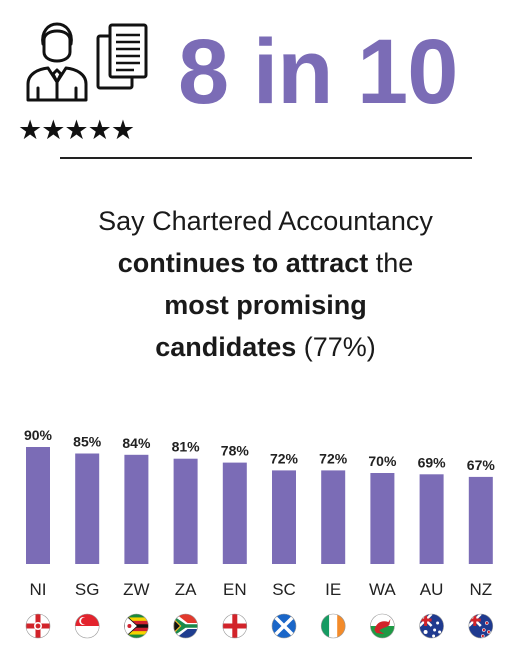  I want to click on statement-emphasis-2: most promising, so click(265, 305).